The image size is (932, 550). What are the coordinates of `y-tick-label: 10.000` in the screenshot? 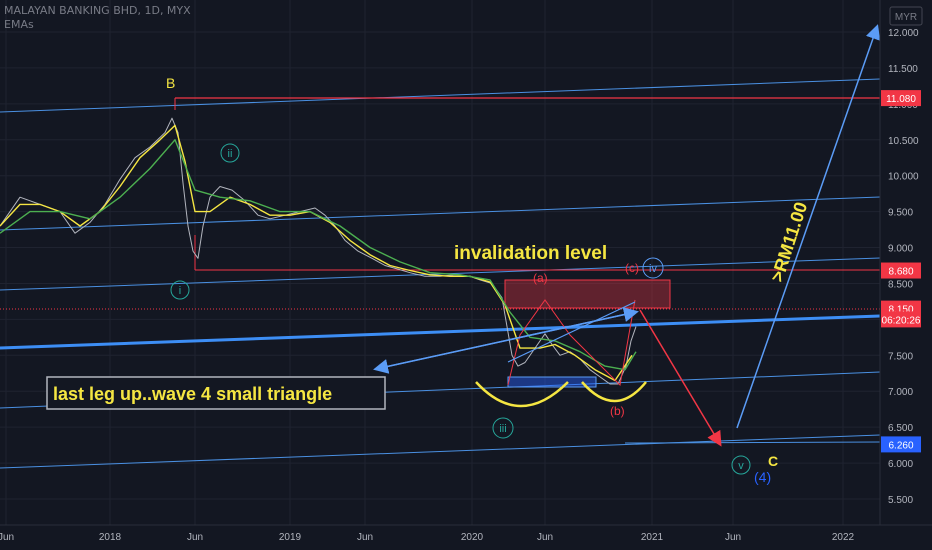 It's located at (903, 177).